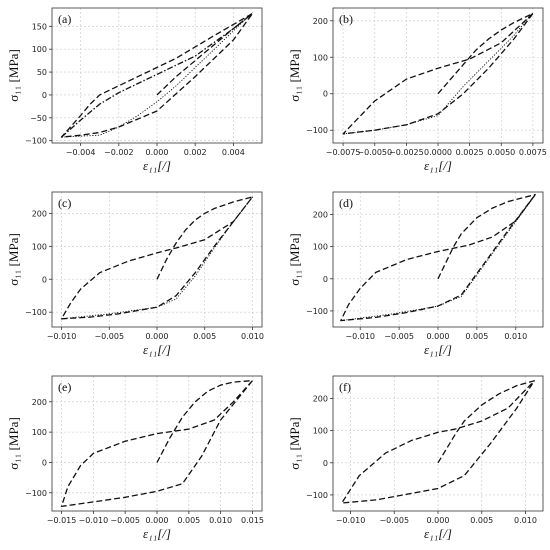  I want to click on x-tick-label: 0.0050, so click(501, 152).